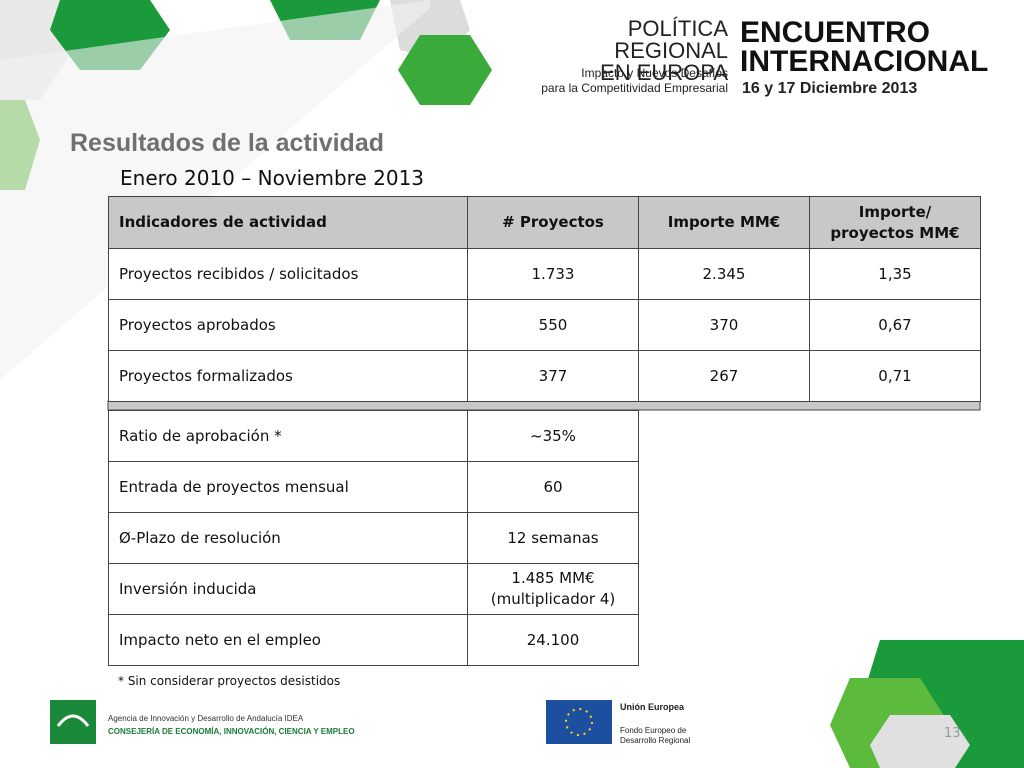 The width and height of the screenshot is (1024, 768). Describe the element at coordinates (655, 740) in the screenshot. I see `text: Desarrollo Regional` at that location.